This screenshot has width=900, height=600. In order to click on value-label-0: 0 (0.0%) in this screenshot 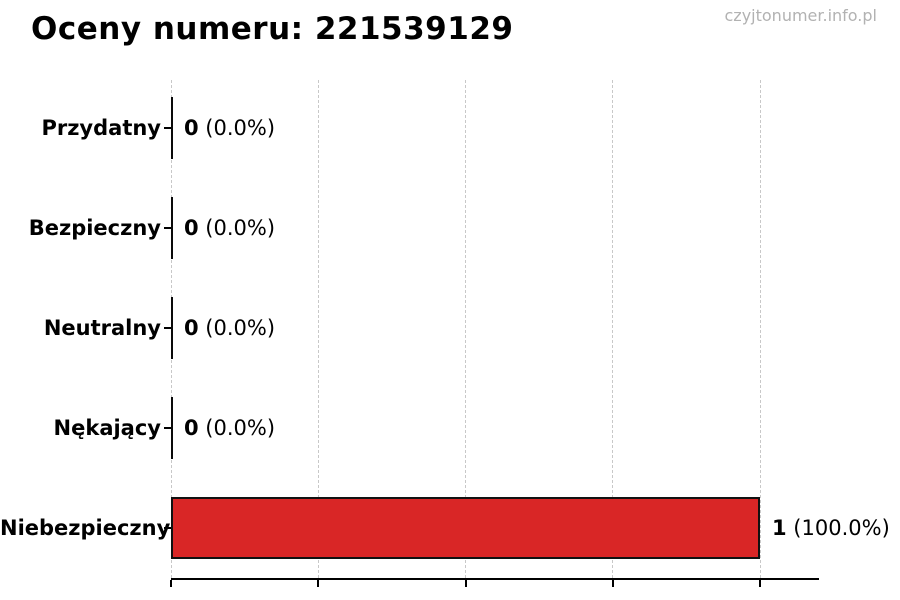, I will do `click(229, 128)`.